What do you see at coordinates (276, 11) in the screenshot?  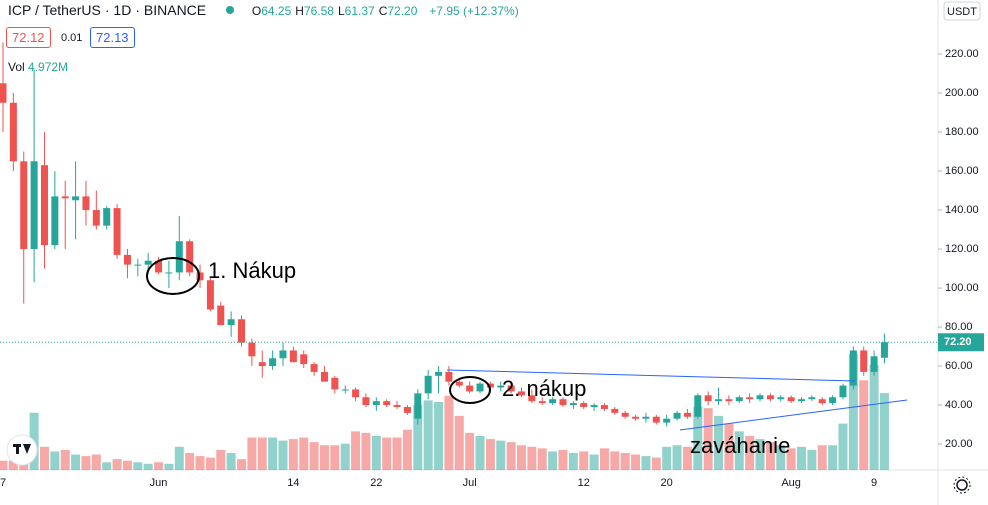 I see `ohlc-value: 64.25` at bounding box center [276, 11].